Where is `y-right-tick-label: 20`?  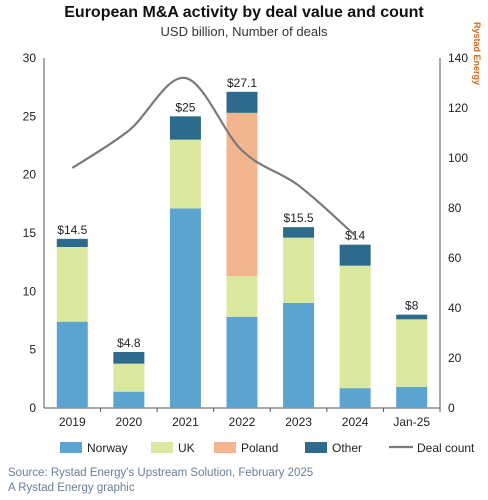
y-right-tick-label: 20 is located at coordinates (455, 358).